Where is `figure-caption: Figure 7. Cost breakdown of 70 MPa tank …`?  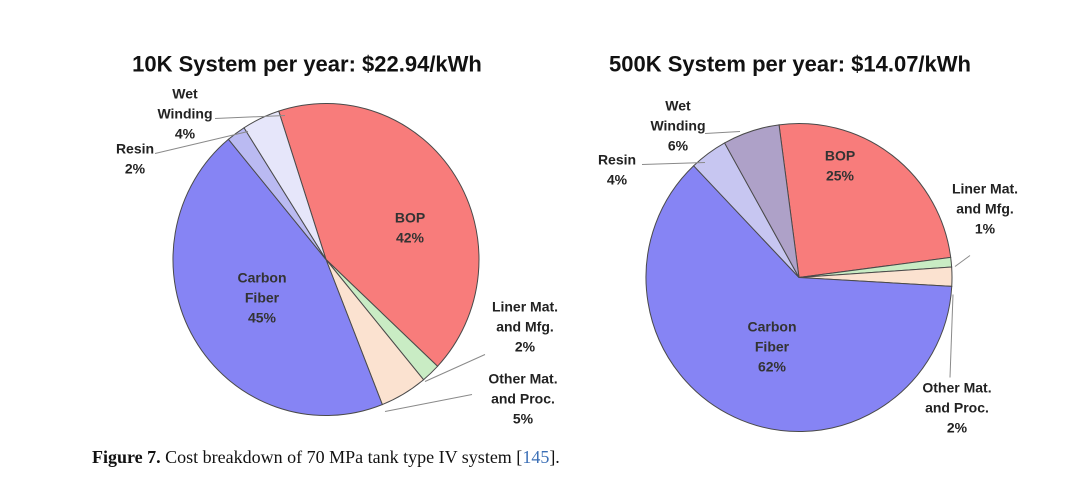 figure-caption: Figure 7. Cost breakdown of 70 MPa tank … is located at coordinates (326, 457).